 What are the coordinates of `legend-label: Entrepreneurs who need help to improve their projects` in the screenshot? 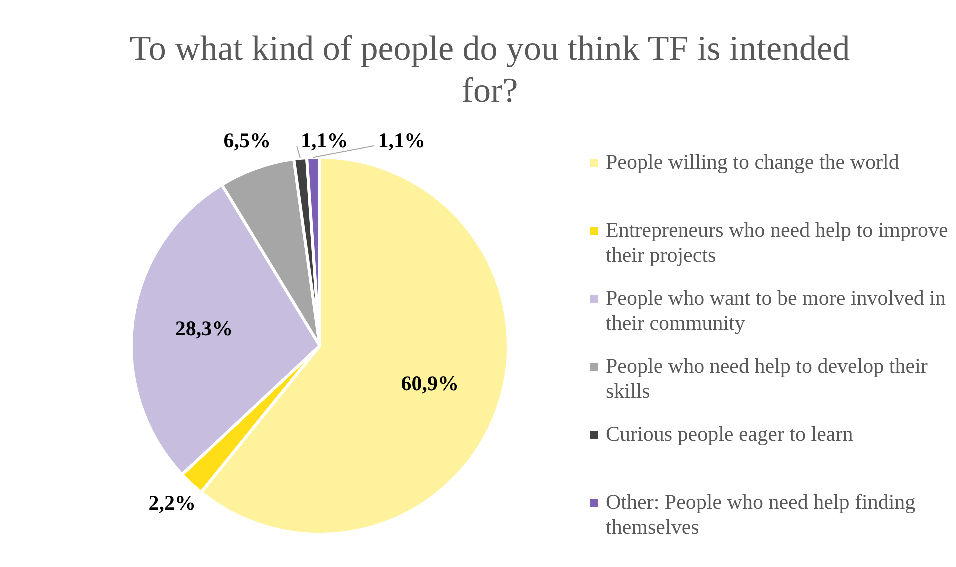 It's located at (778, 243).